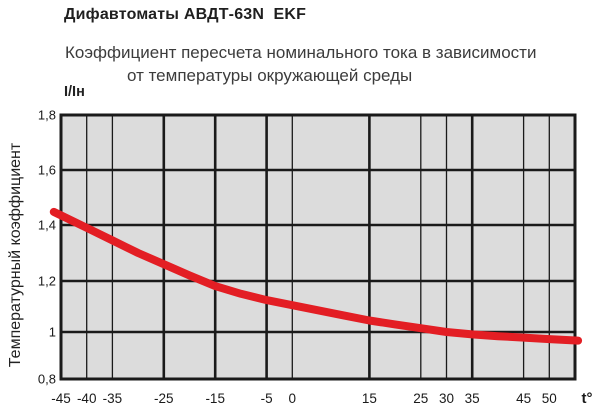 This screenshot has height=415, width=600. Describe the element at coordinates (215, 398) in the screenshot. I see `x-tick-label: -15` at that location.